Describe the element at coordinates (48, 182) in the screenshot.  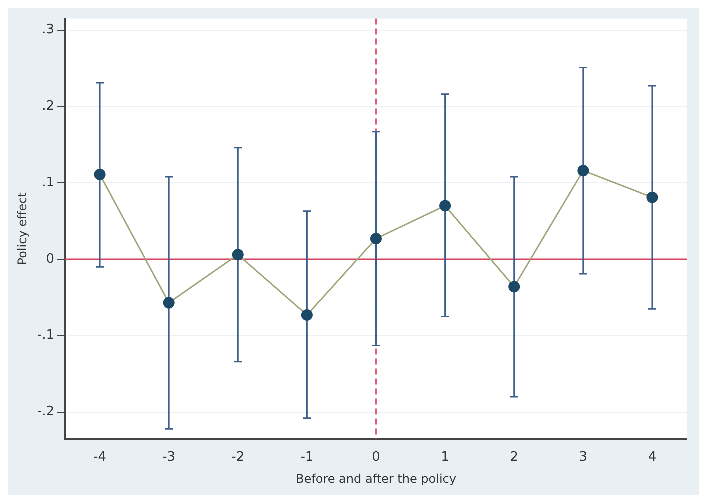
I see `y-tick-label: .1` at that location.